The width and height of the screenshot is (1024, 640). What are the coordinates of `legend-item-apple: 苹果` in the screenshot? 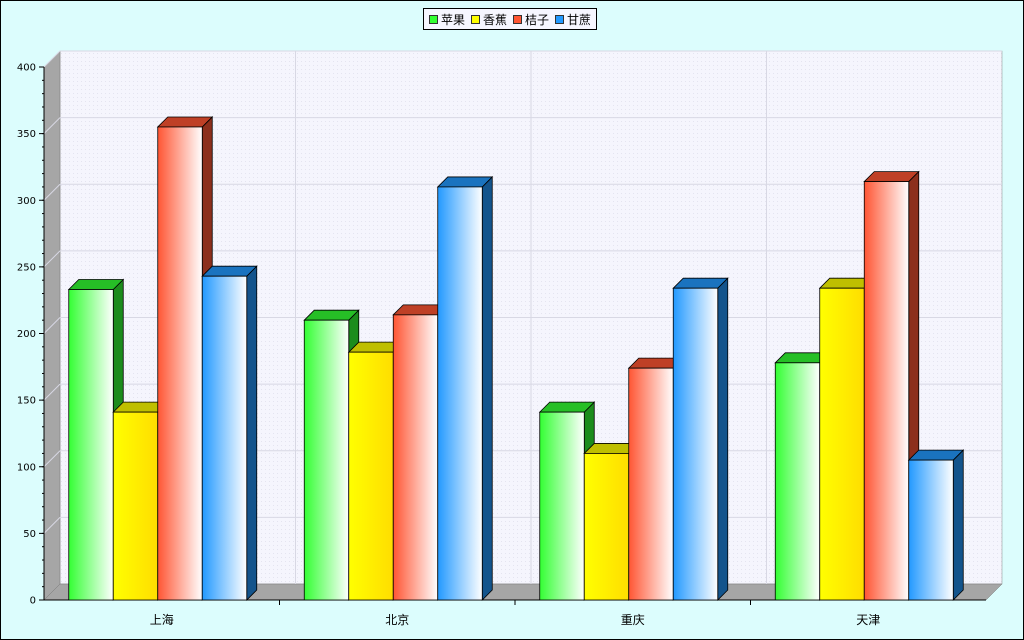 It's located at (447, 19).